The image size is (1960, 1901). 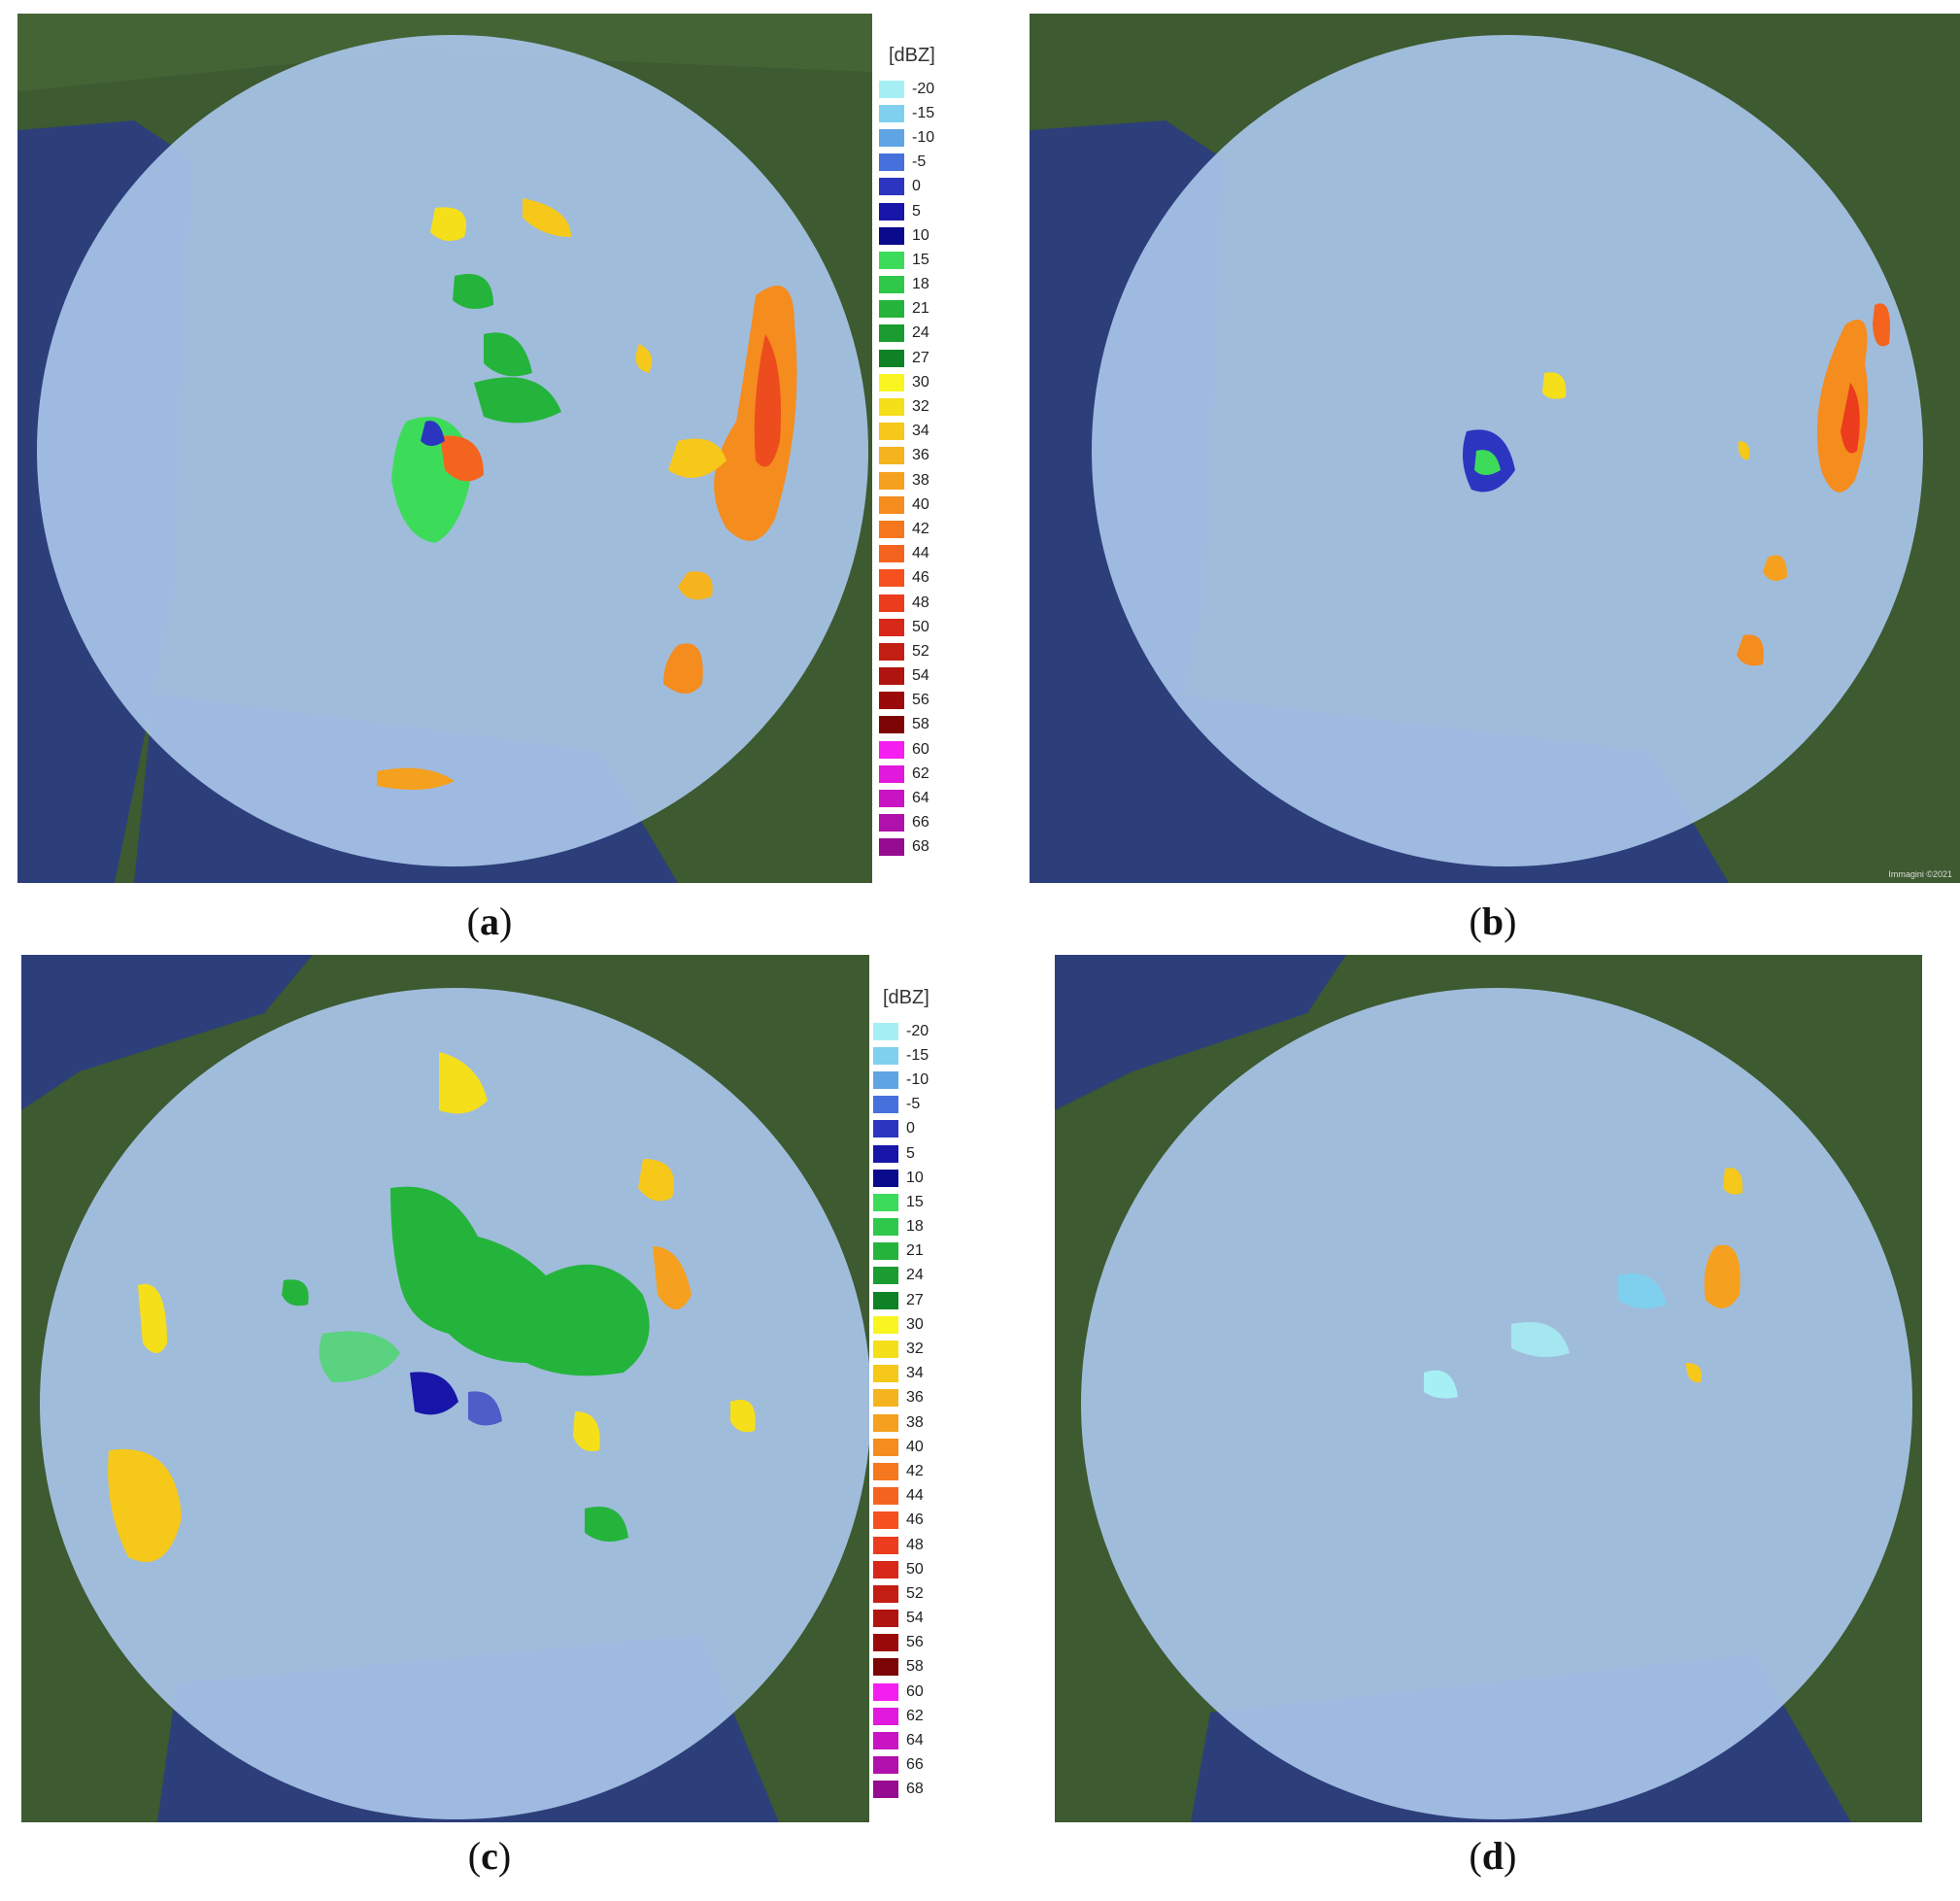 I want to click on legend-entry: 44, so click(x=918, y=554).